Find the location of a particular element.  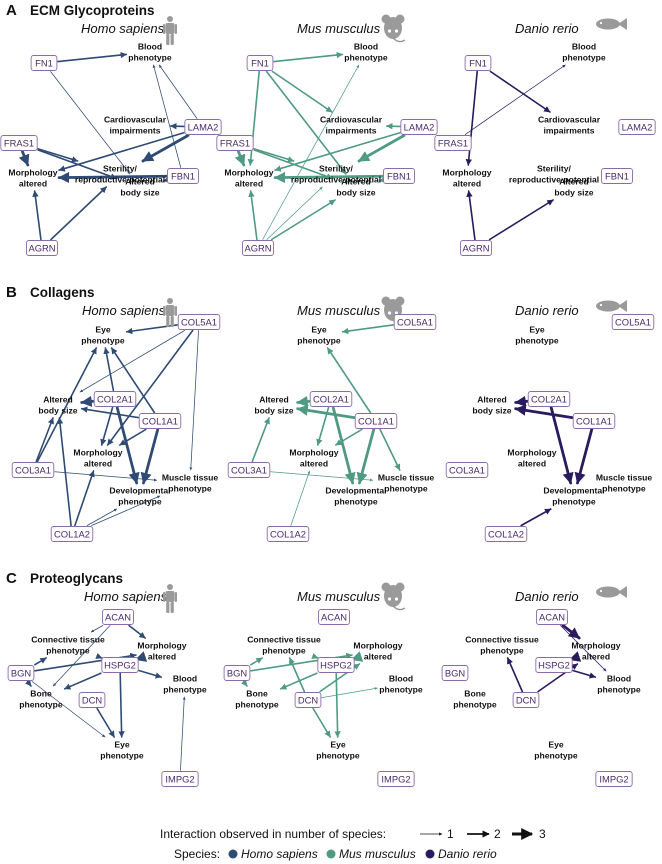

species-titles-b: Homo sapiens Mus musculus Danio rerio is located at coordinates (330, 310).